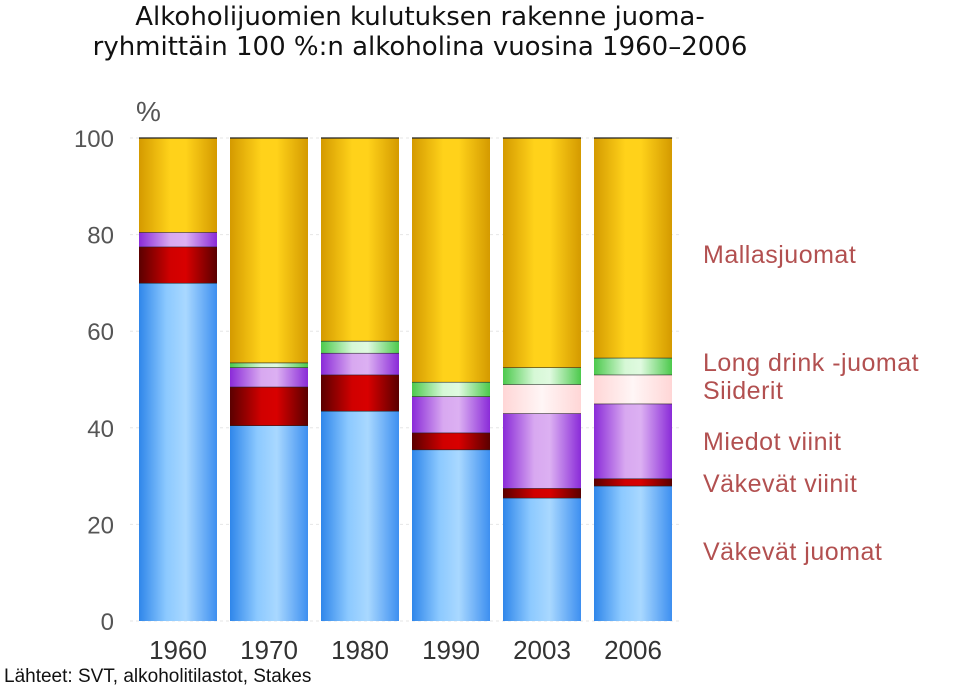  I want to click on y-tick-label: 80, so click(100, 236).